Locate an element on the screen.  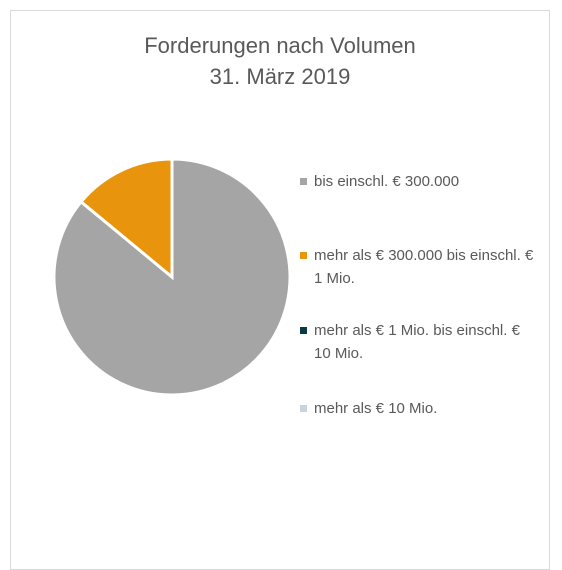
legend-label: mehr als € 300.000 bis einschl. € 1 Mio. is located at coordinates (424, 267).